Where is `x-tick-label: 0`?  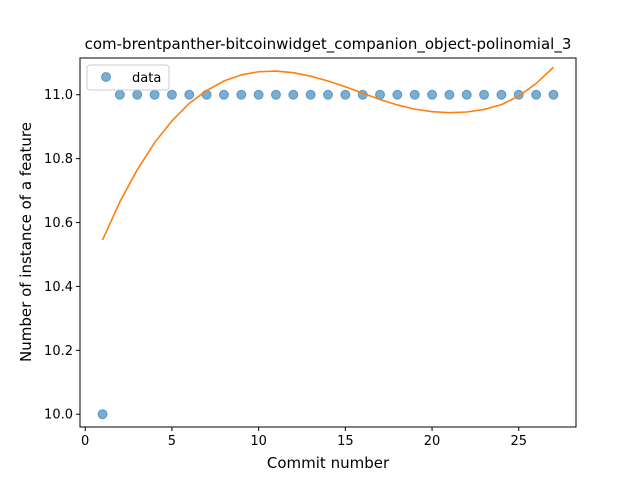
x-tick-label: 0 is located at coordinates (85, 441).